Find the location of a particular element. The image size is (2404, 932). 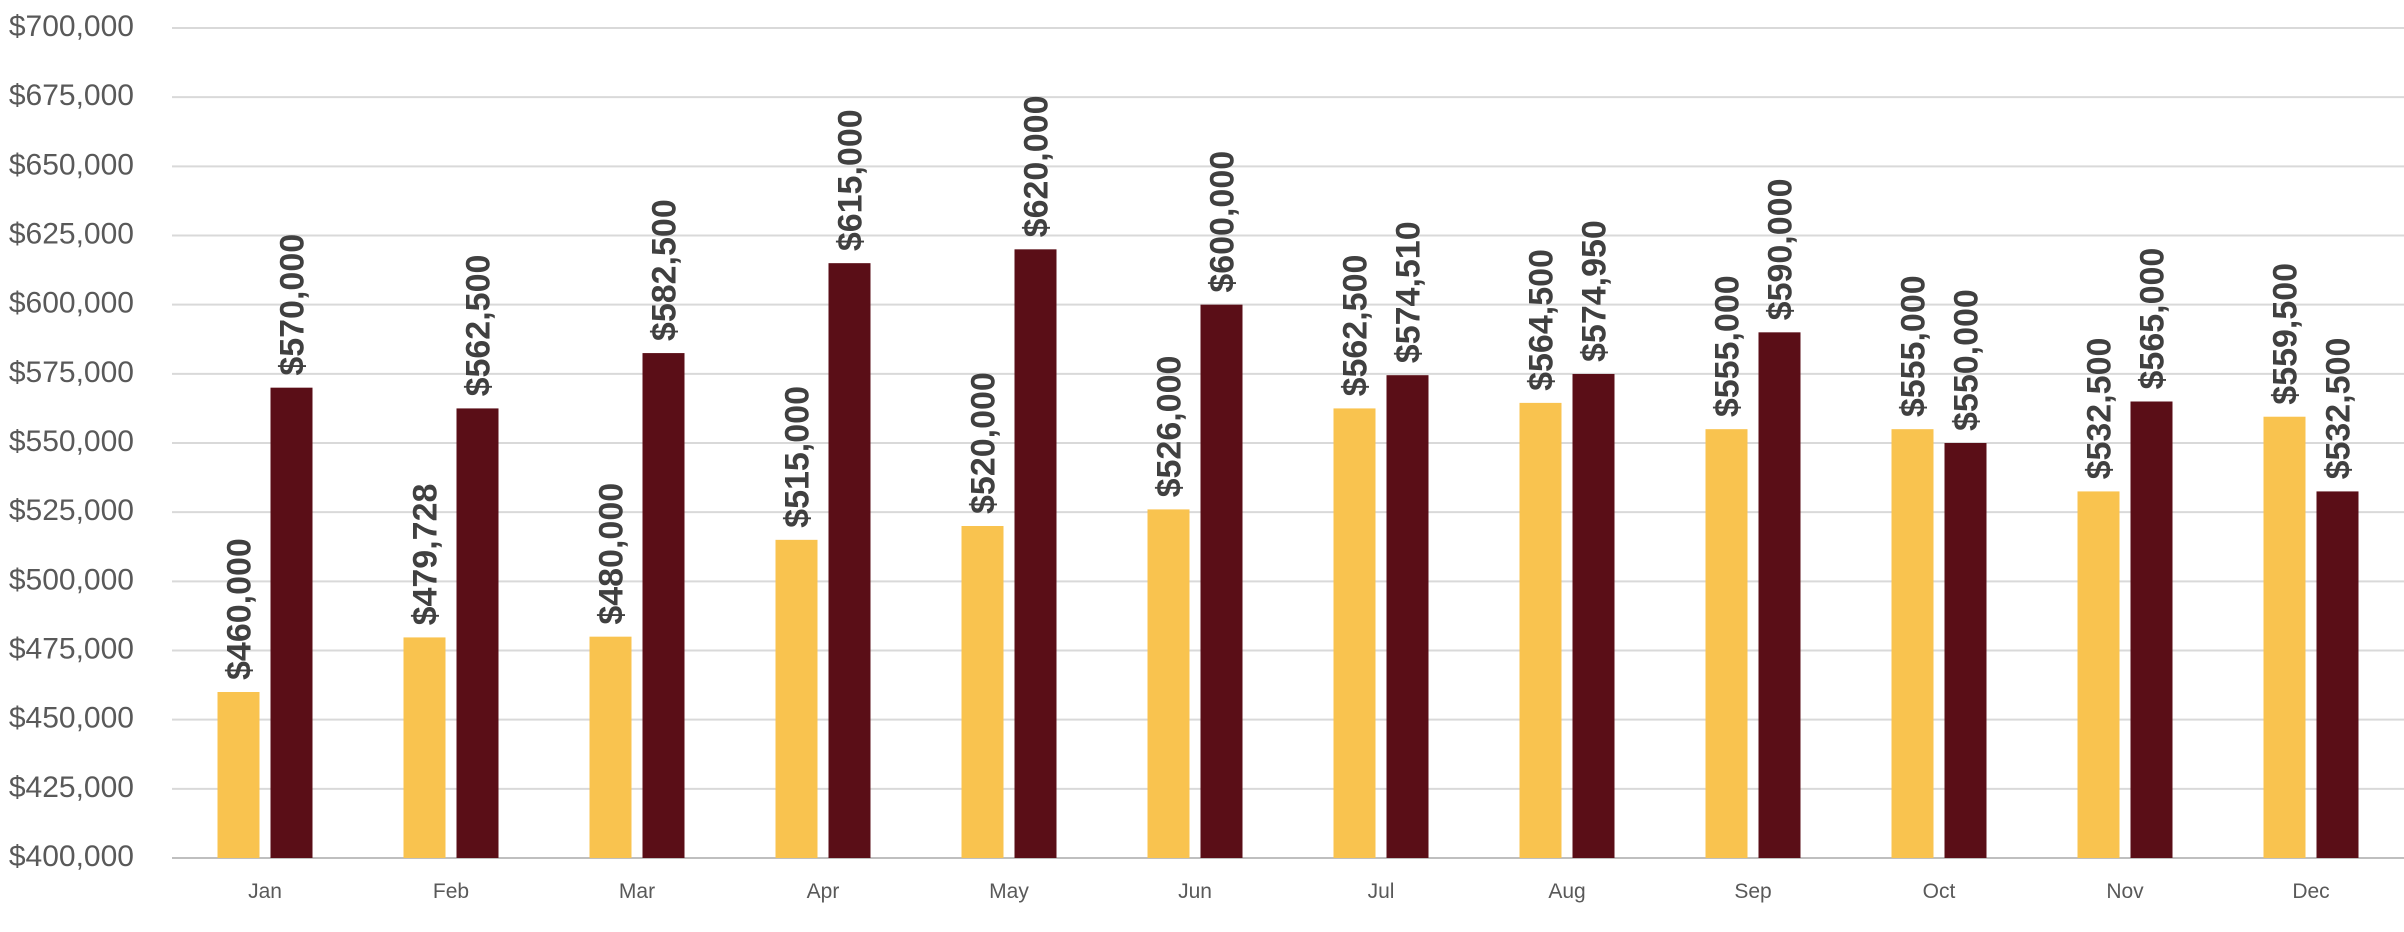

data-label-series-1-jul: $562,500 is located at coordinates (1356, 326).